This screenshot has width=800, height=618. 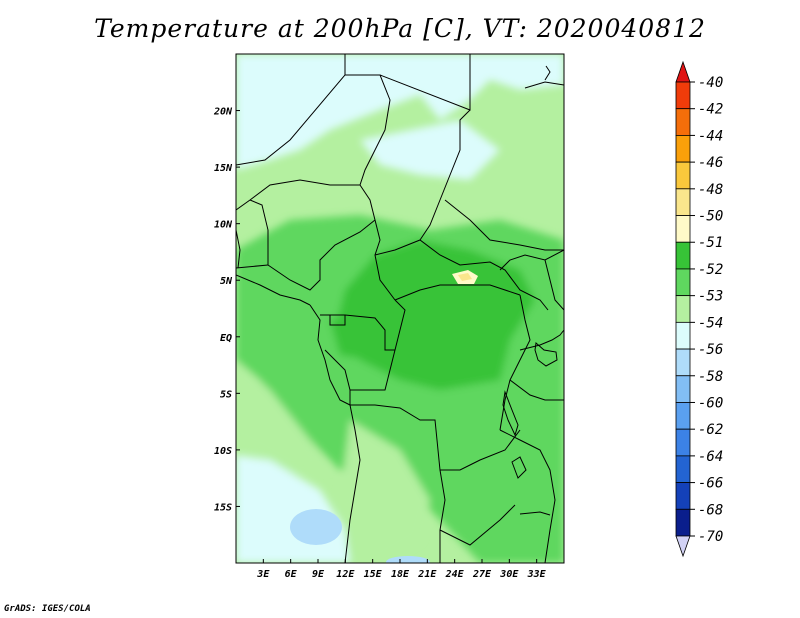 What do you see at coordinates (710, 537) in the screenshot?
I see `colorbar-label: -70` at bounding box center [710, 537].